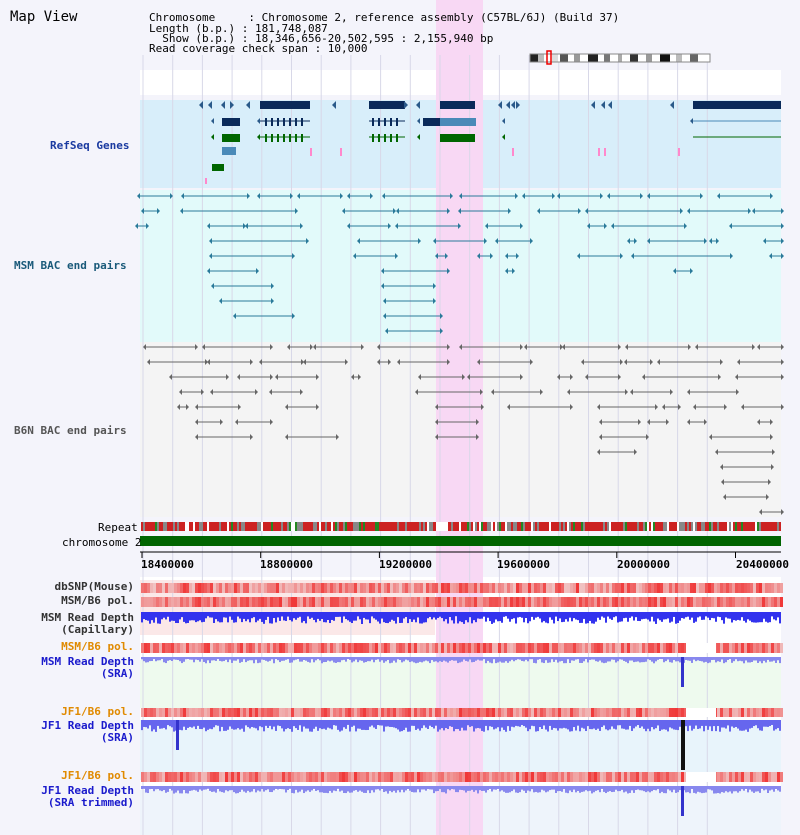  I want to click on refseq-gene-marker, so click(212, 137).